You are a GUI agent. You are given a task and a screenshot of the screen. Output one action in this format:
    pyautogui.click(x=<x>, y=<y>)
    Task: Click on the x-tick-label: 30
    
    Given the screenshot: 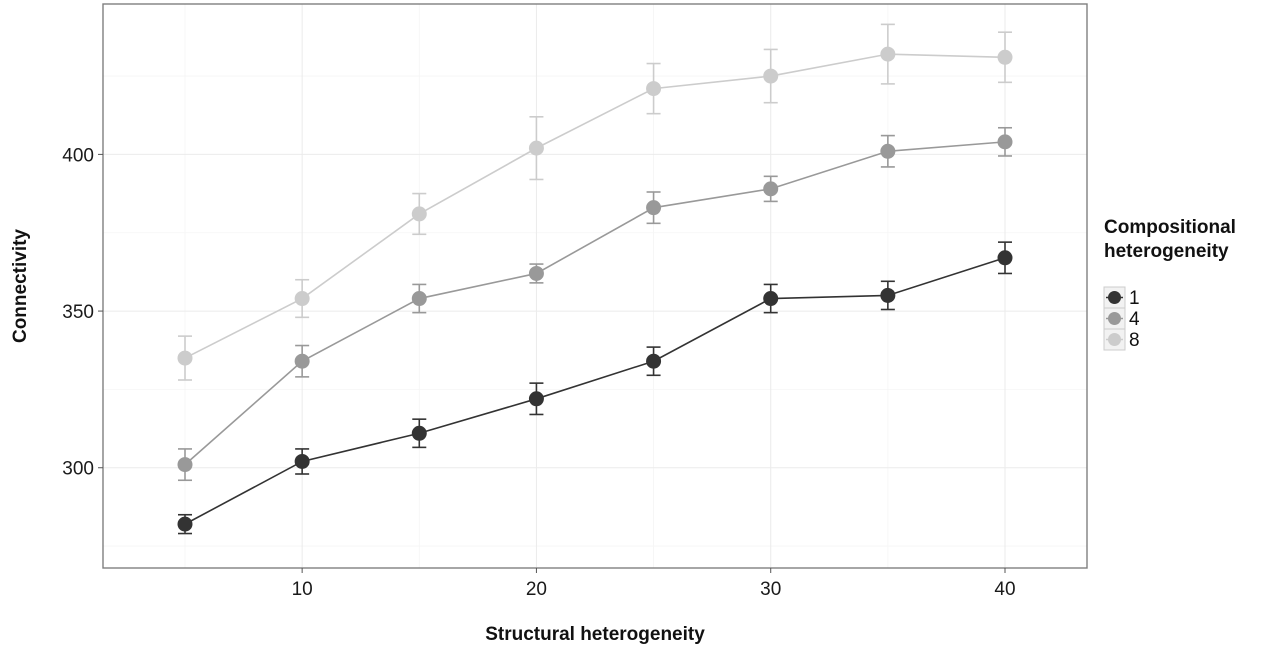 What is the action you would take?
    pyautogui.click(x=770, y=589)
    